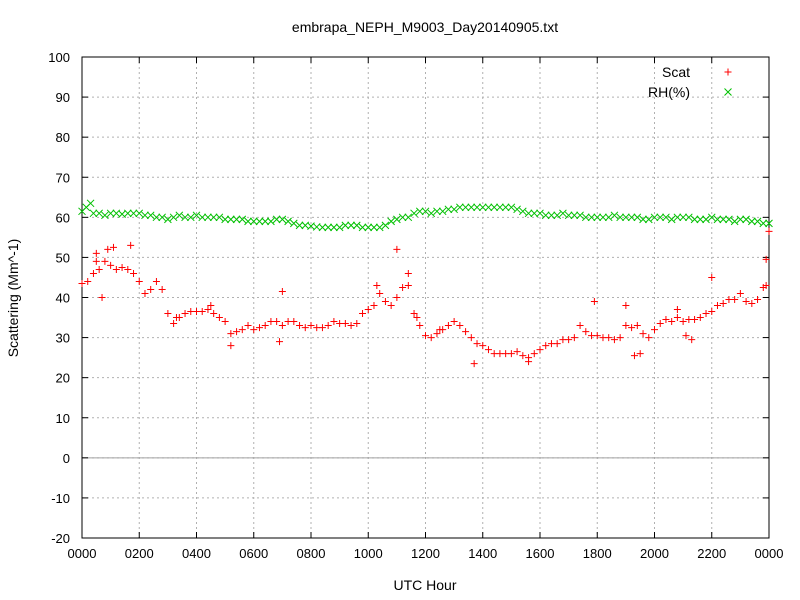  I want to click on x-tick-label: 2000, so click(654, 553).